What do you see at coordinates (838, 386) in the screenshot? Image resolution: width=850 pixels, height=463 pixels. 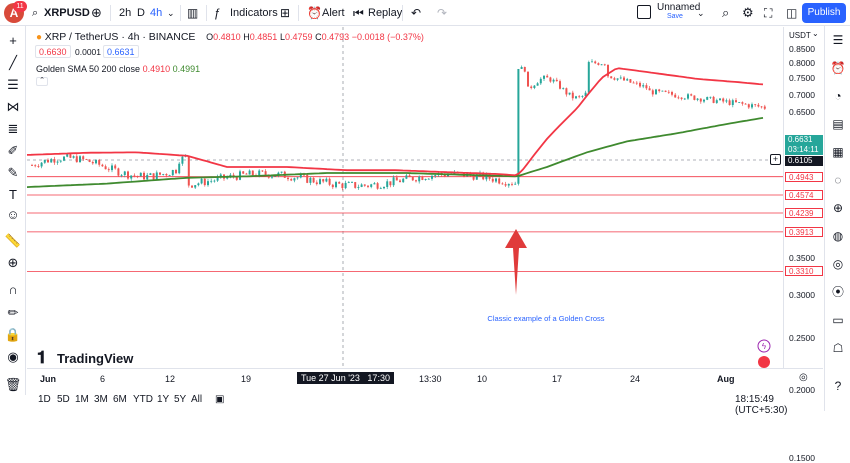 I see `help-icon: ?` at bounding box center [838, 386].